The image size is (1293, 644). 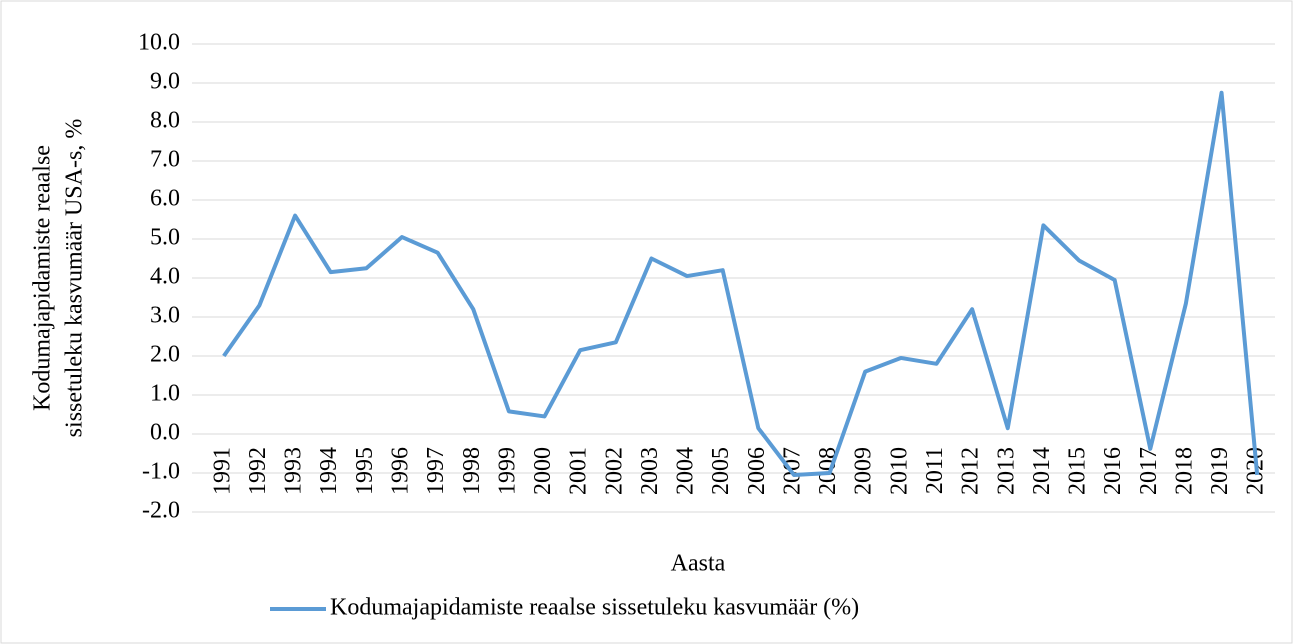 I want to click on y-tick-label: -2.0, so click(x=161, y=511).